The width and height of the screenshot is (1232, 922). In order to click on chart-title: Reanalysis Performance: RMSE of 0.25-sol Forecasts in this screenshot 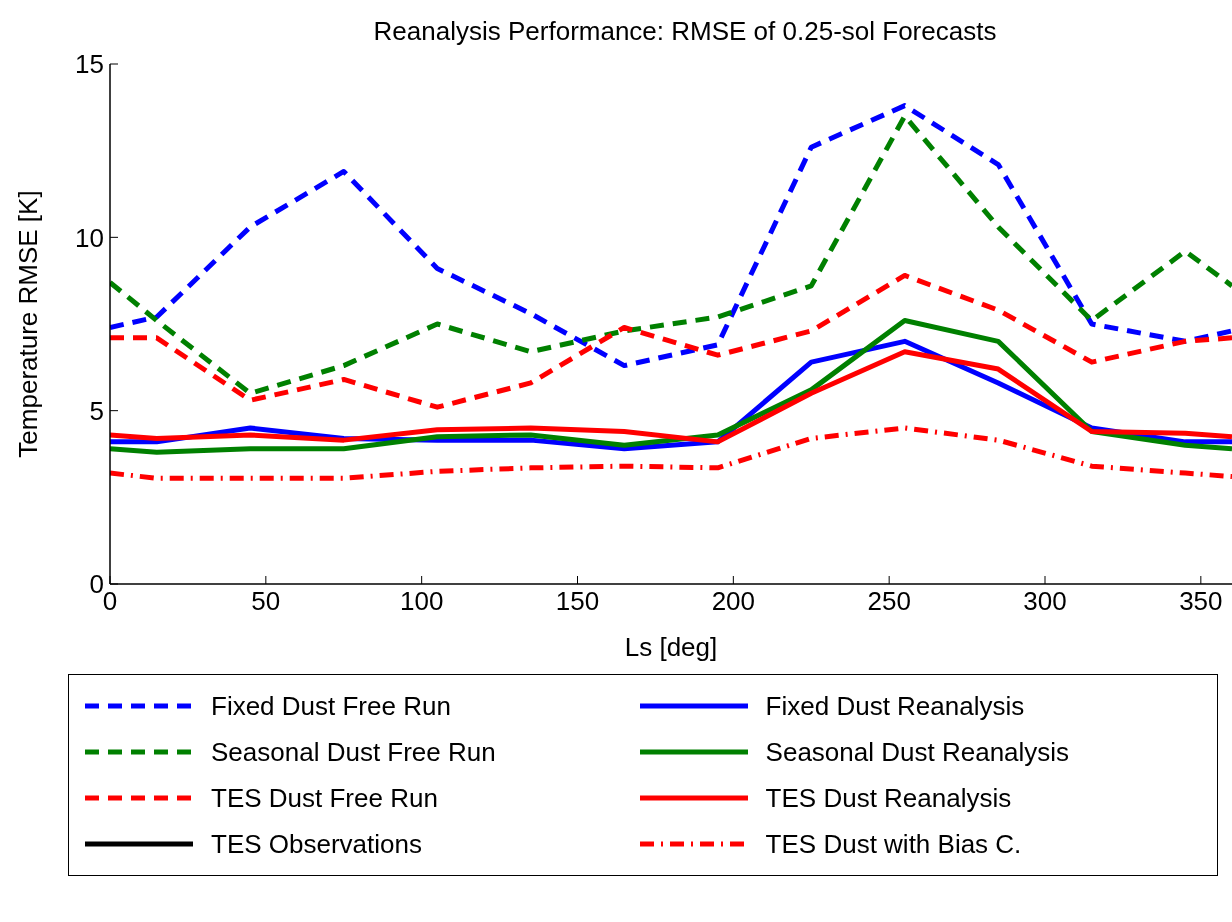, I will do `click(685, 31)`.